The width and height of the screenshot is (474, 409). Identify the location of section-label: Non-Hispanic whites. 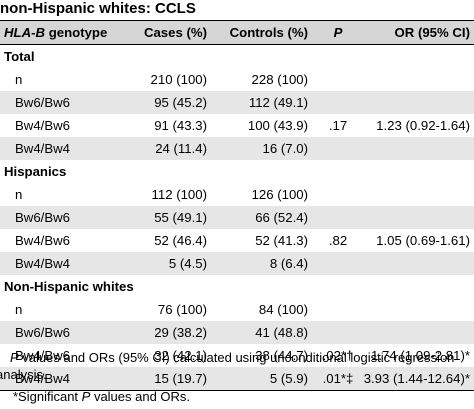
(69, 286).